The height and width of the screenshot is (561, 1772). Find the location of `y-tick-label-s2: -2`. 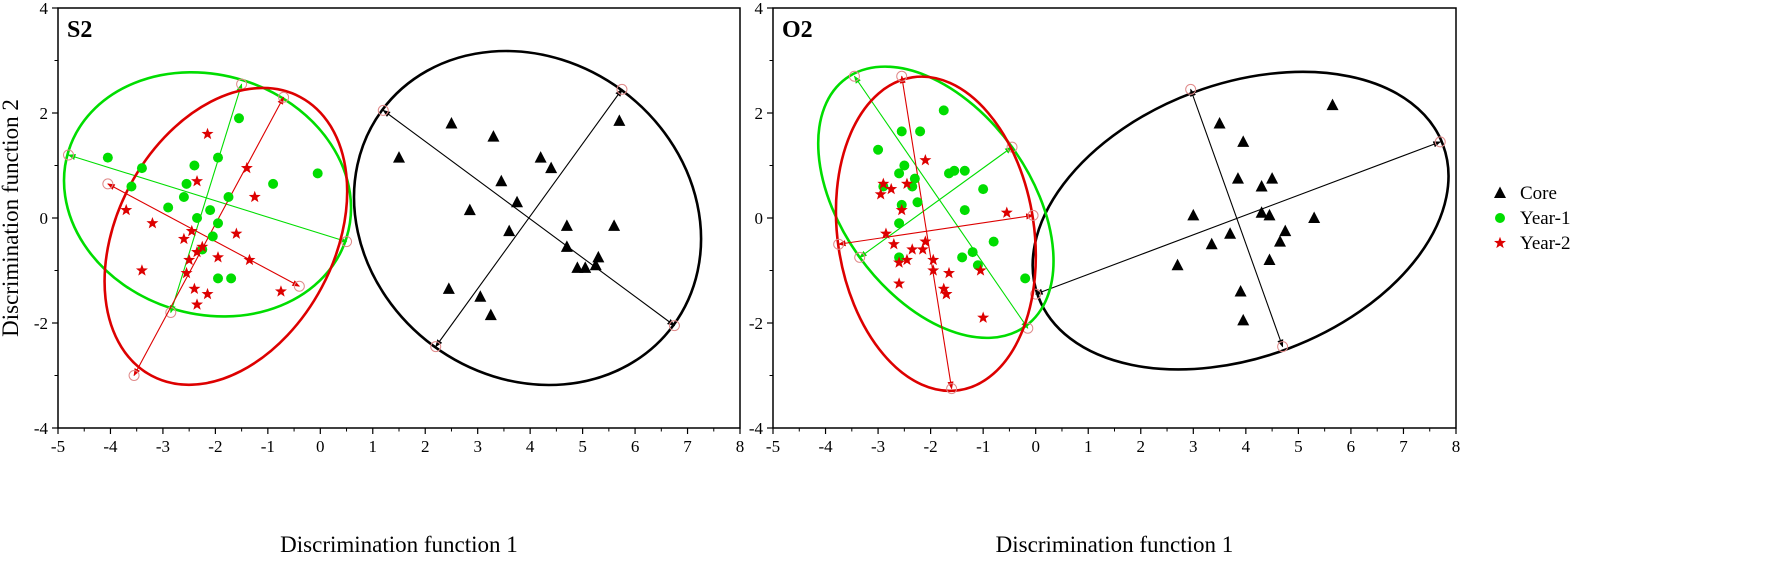

y-tick-label-s2: -2 is located at coordinates (41, 323).